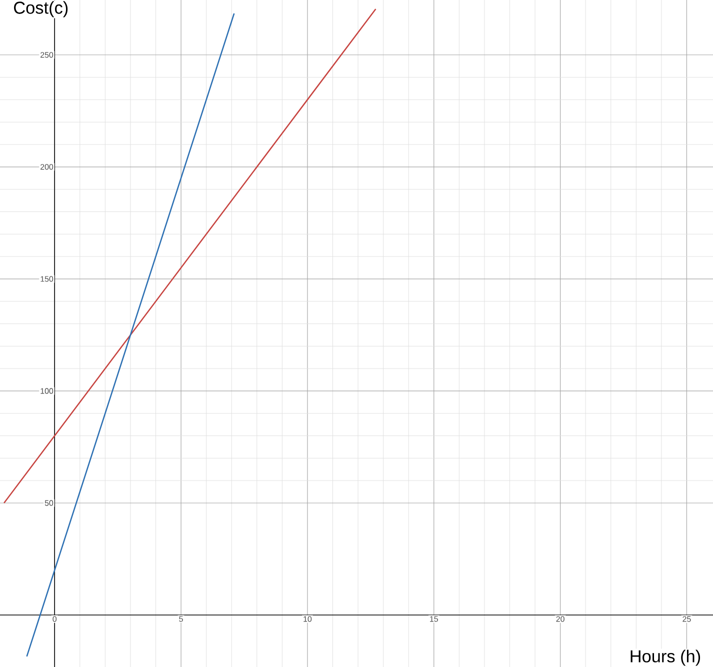 The image size is (713, 667). Describe the element at coordinates (665, 658) in the screenshot. I see `x-axis-title: Hours (h)` at that location.